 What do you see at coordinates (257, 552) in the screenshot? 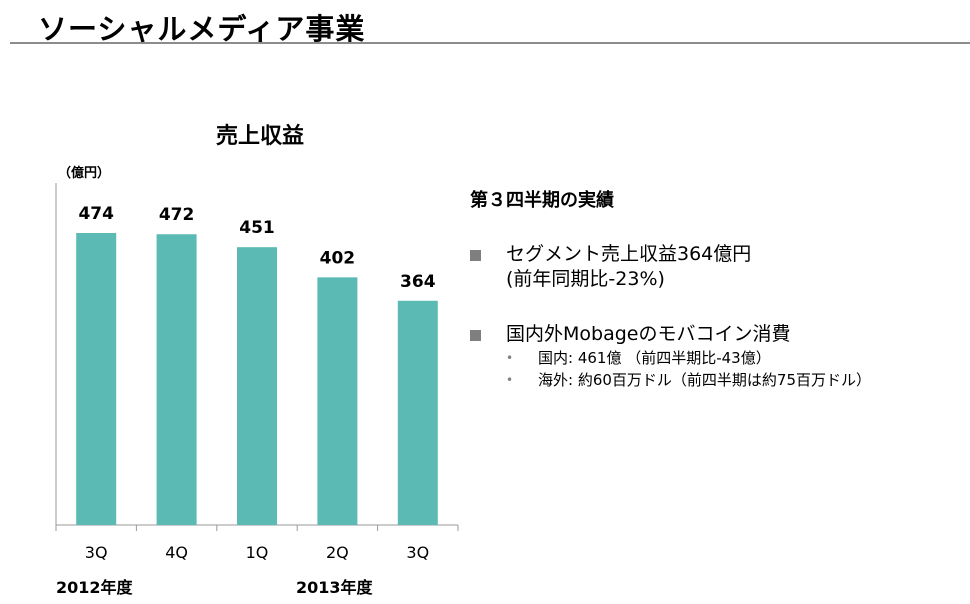
I see `x-tick-label: 1Q` at bounding box center [257, 552].